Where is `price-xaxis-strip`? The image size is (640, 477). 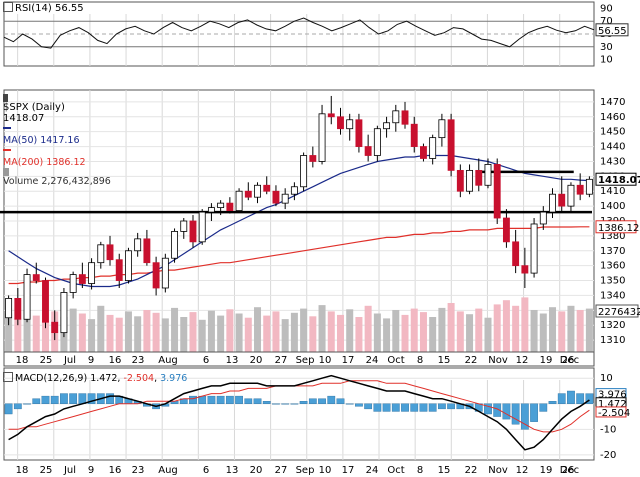
price-xaxis-strip is located at coordinates (299, 359).